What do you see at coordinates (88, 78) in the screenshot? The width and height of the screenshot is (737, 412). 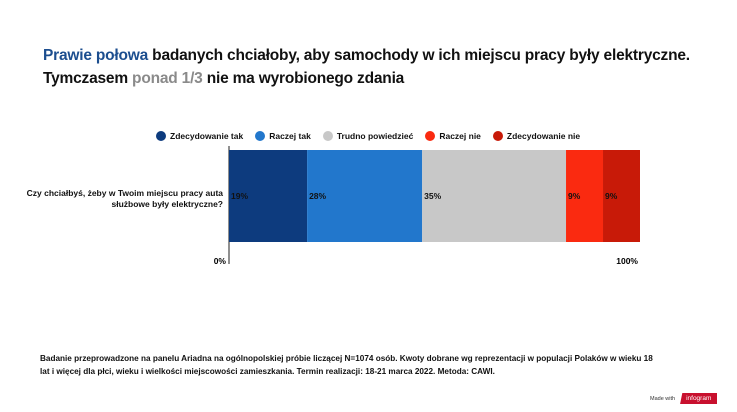 I see `title-line-2-start: Tymczasem` at bounding box center [88, 78].